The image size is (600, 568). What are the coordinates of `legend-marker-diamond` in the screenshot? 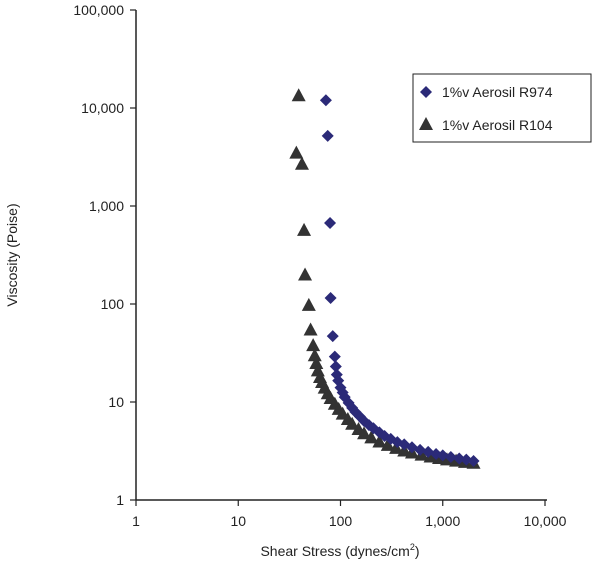 It's located at (426, 92).